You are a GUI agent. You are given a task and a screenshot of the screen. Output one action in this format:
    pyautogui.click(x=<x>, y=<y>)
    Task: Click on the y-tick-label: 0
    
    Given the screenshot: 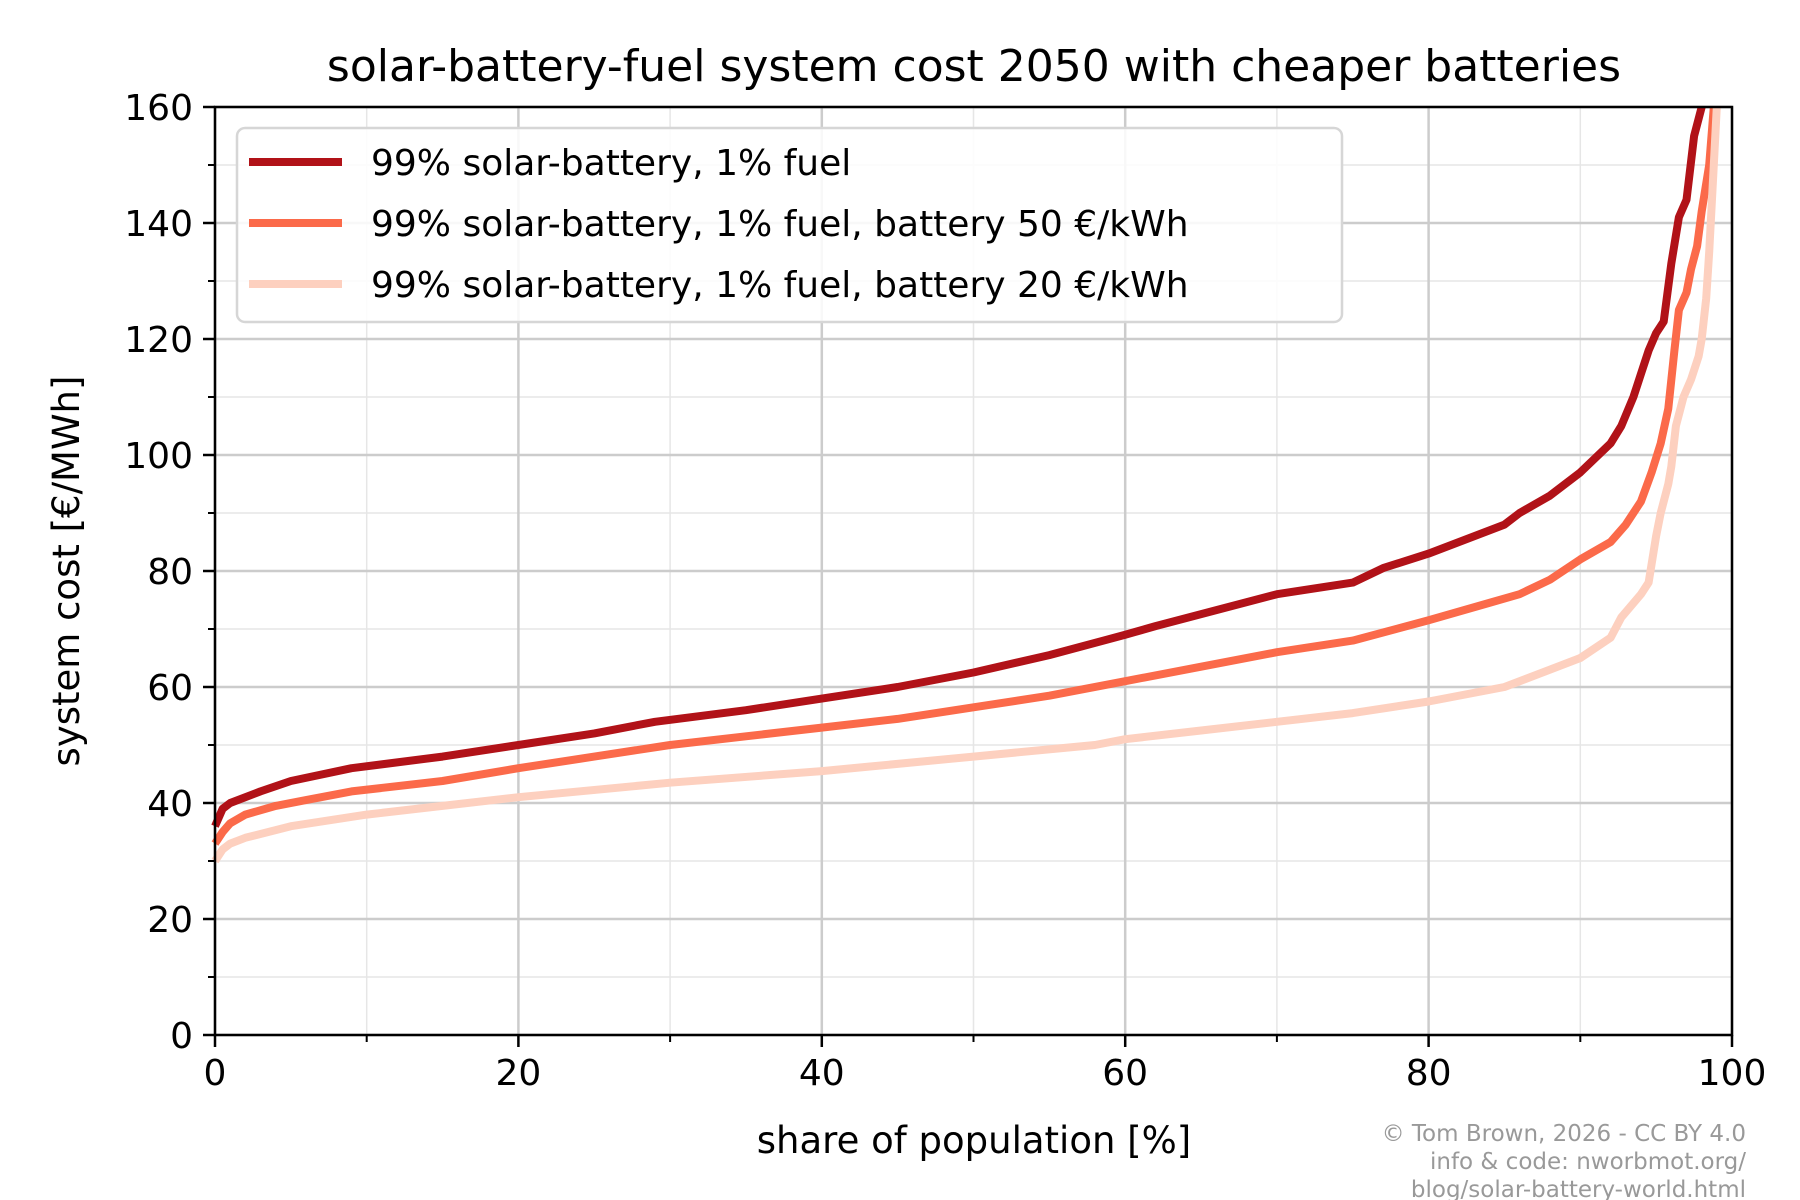 What is the action you would take?
    pyautogui.click(x=181, y=1036)
    